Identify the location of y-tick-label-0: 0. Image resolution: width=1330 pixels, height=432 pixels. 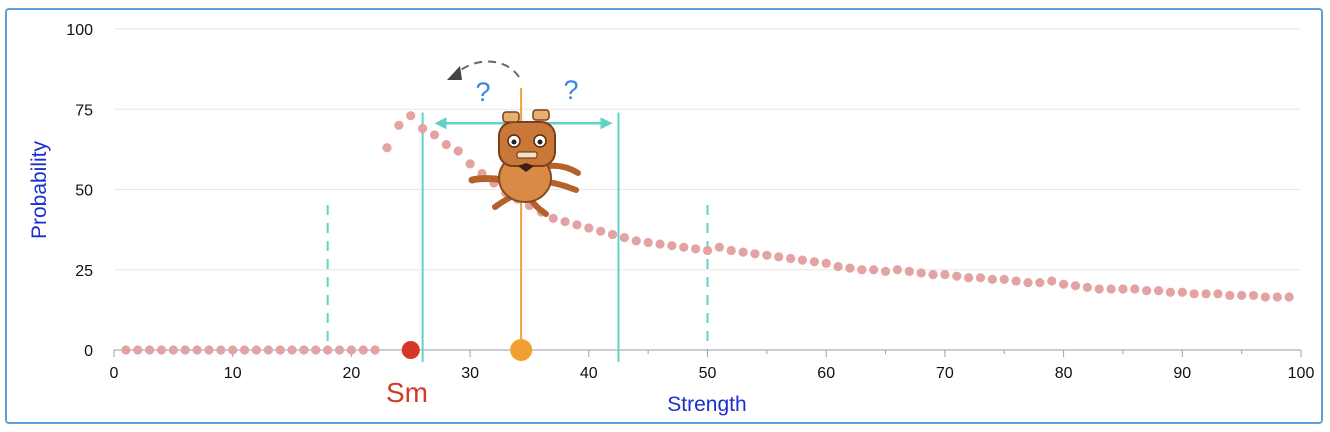
(88, 351).